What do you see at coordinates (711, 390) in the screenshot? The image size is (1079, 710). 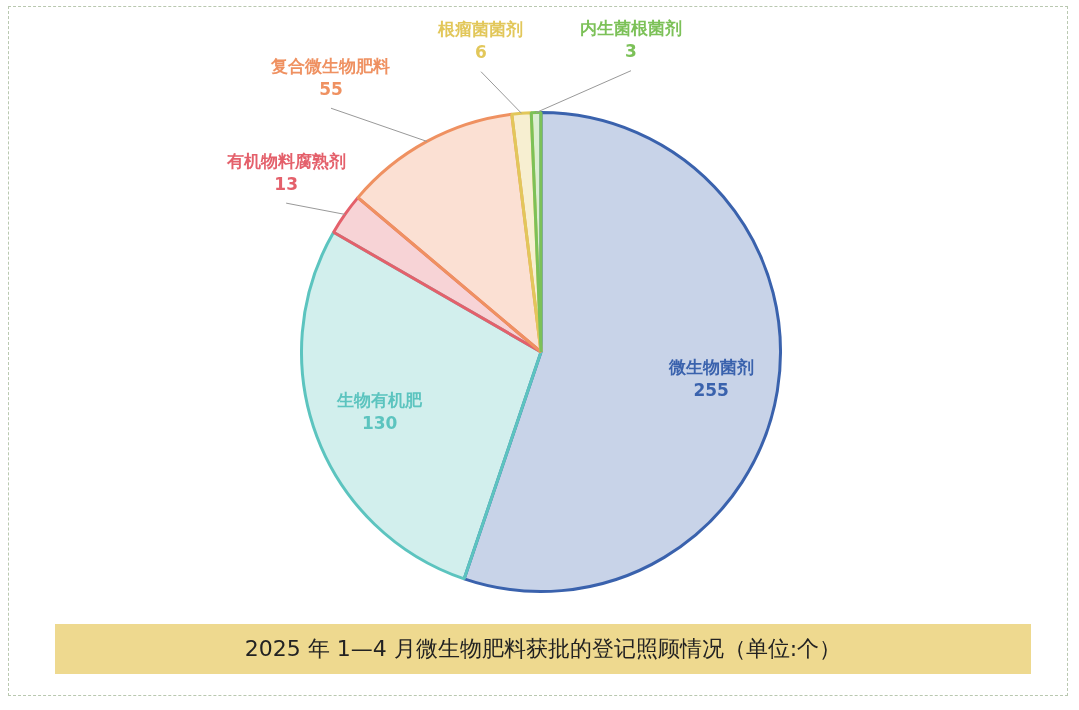 I see `data-label: 255` at bounding box center [711, 390].